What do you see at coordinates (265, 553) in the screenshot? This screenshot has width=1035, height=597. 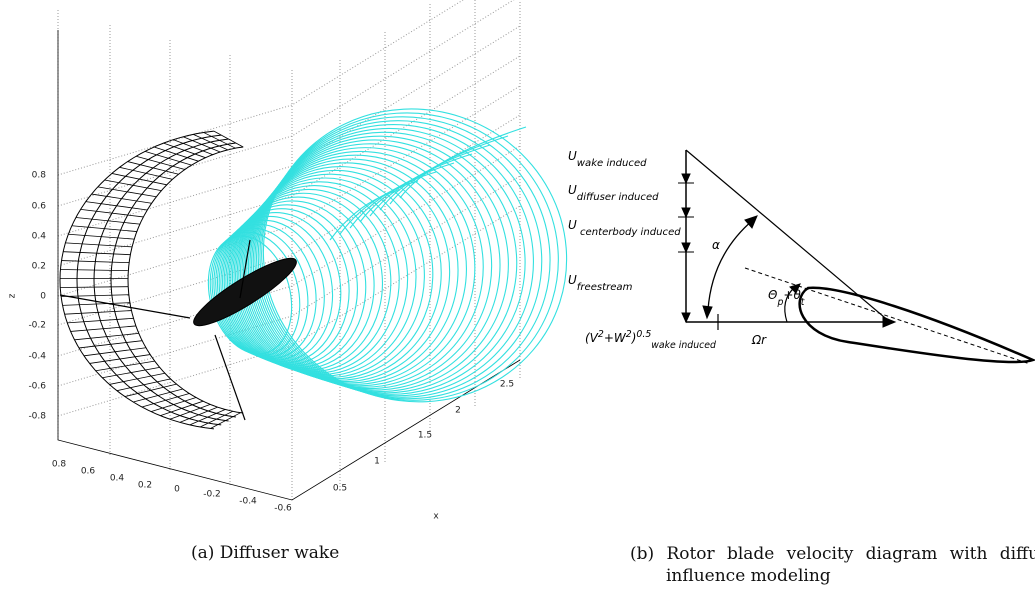 I see `caption-a: (a) Diffuser wake` at bounding box center [265, 553].